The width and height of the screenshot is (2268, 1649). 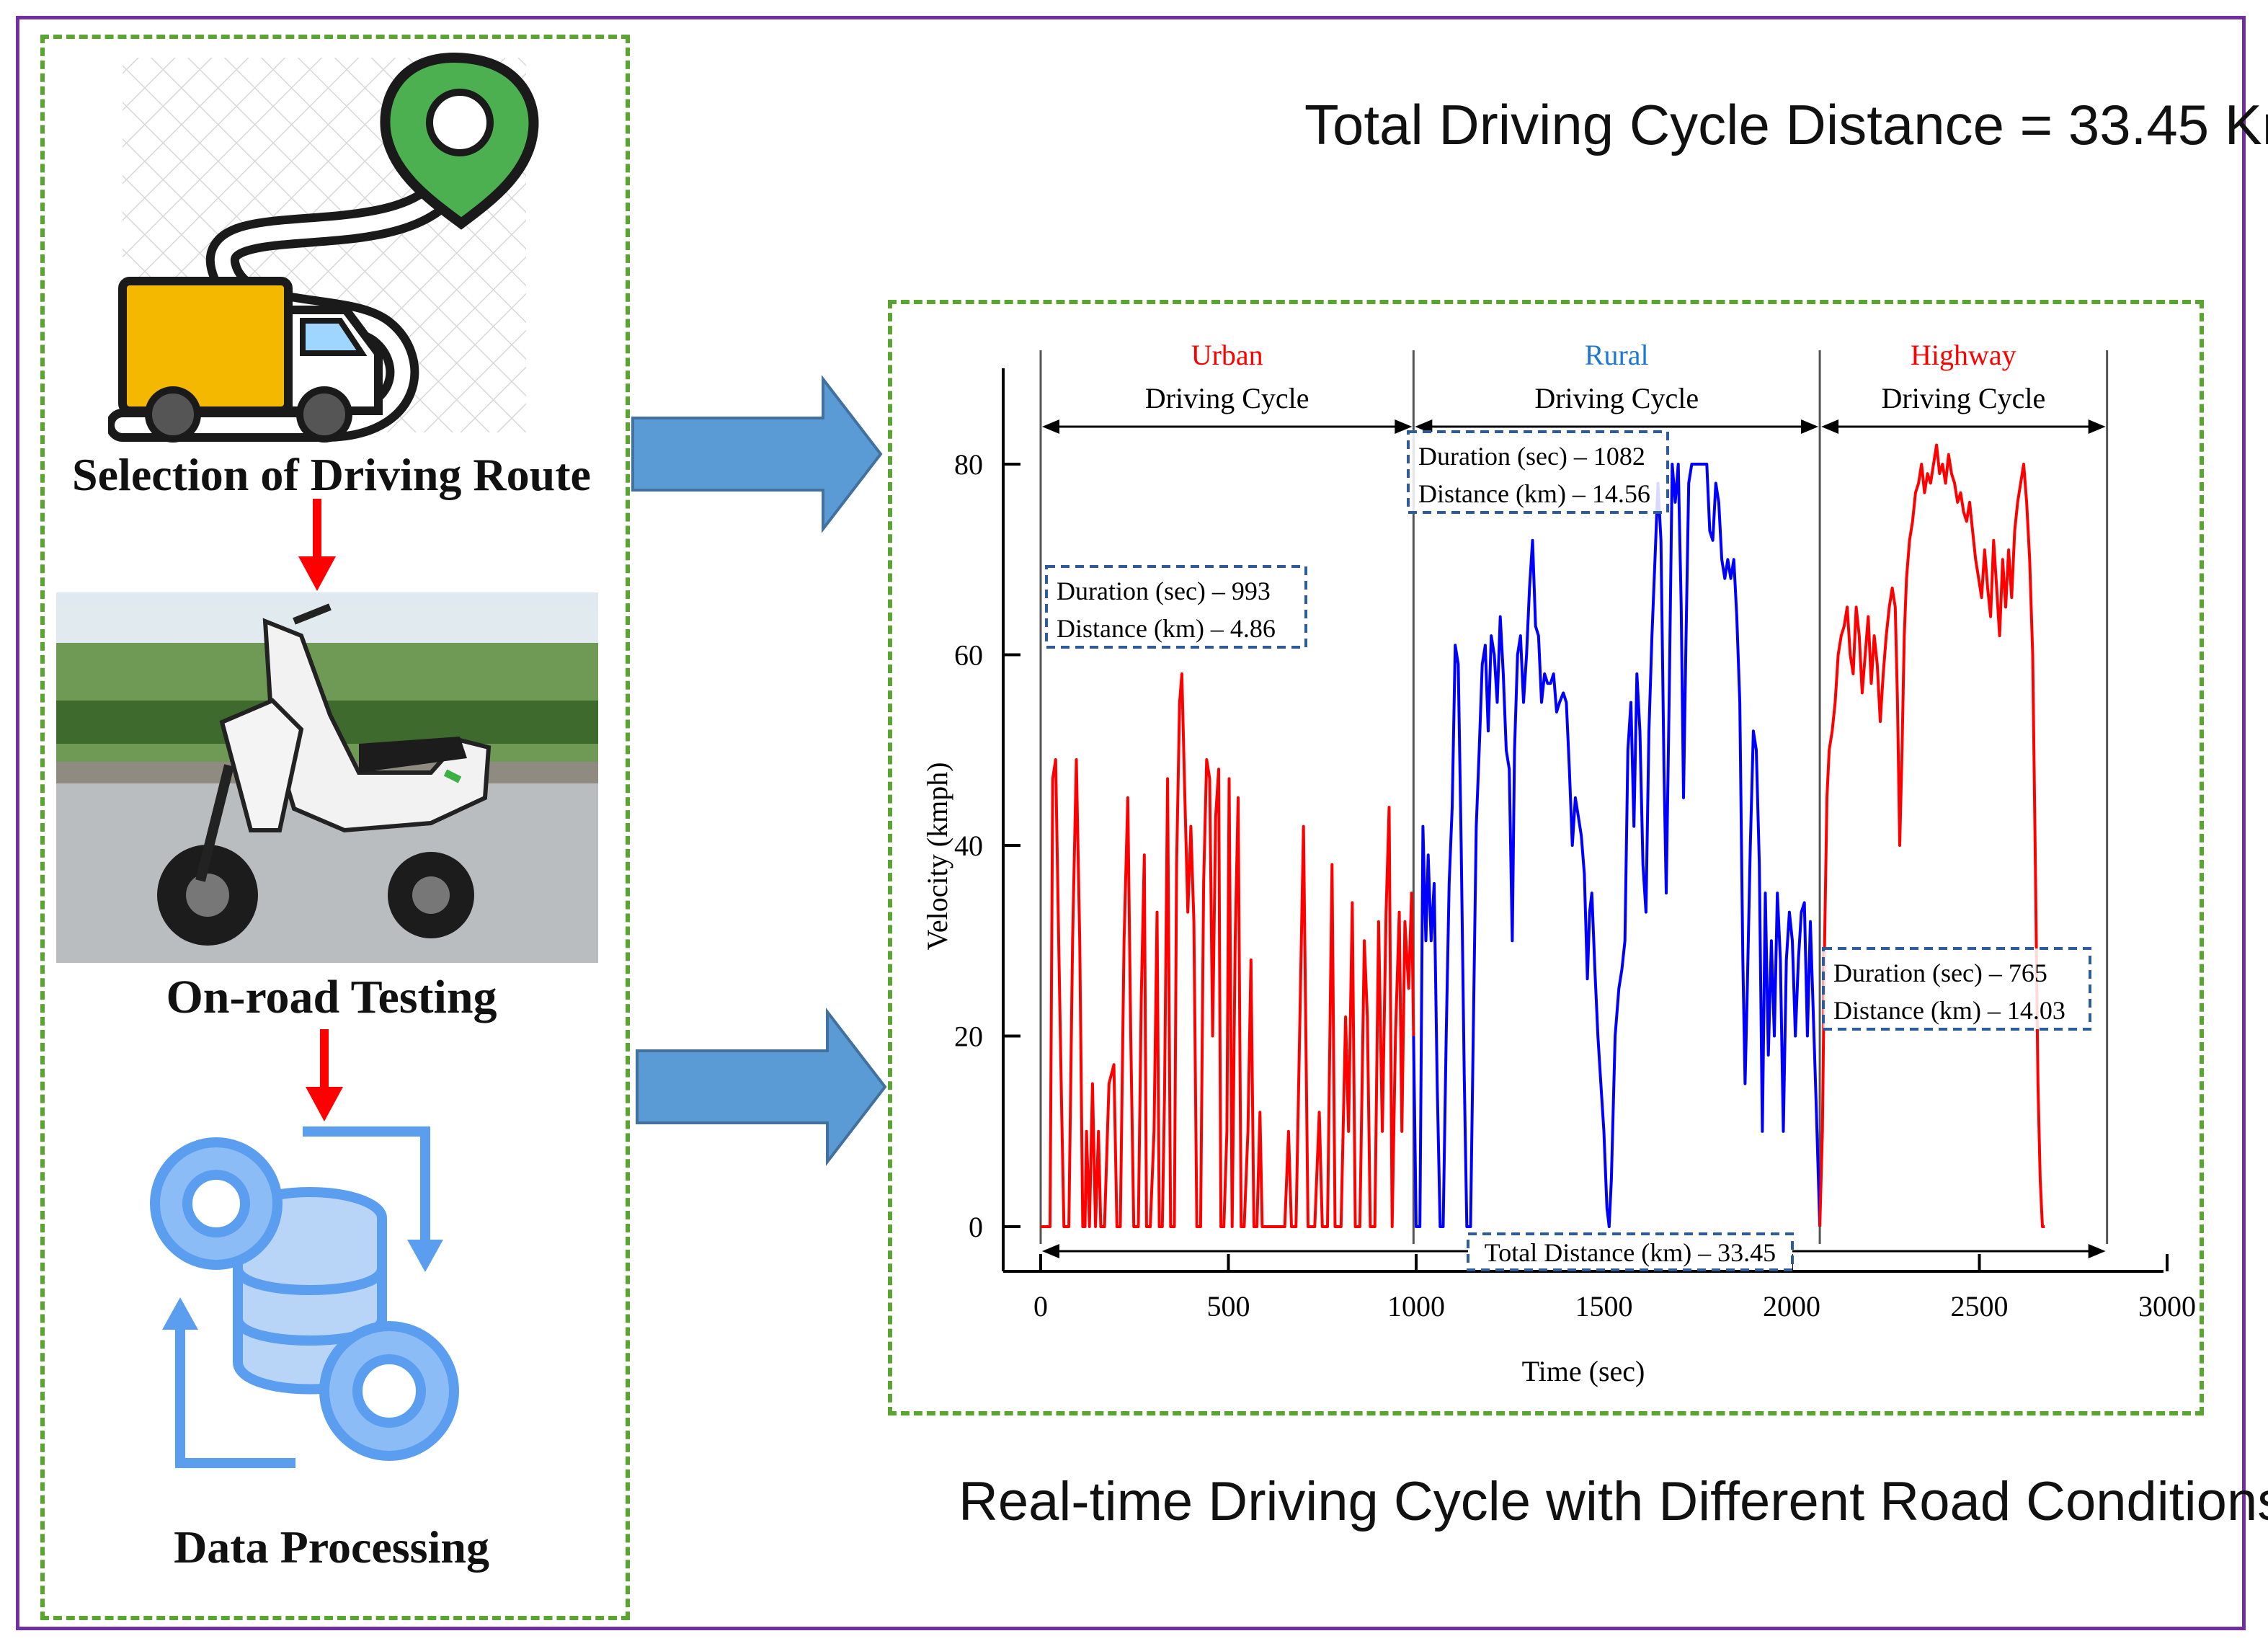 I want to click on info-duration: Duration (sec) – 1082, so click(x=1532, y=456).